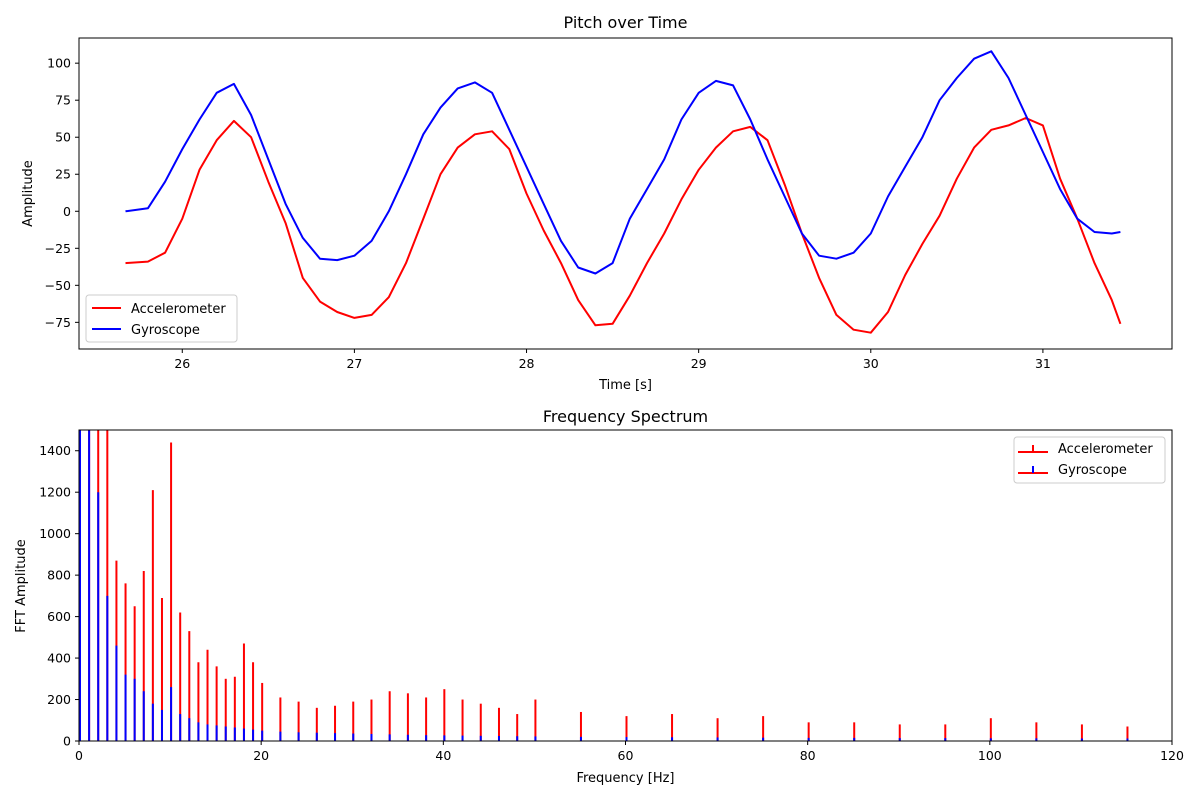 This screenshot has width=1200, height=800. I want to click on pitch-chart-title: Pitch over Time, so click(626, 22).